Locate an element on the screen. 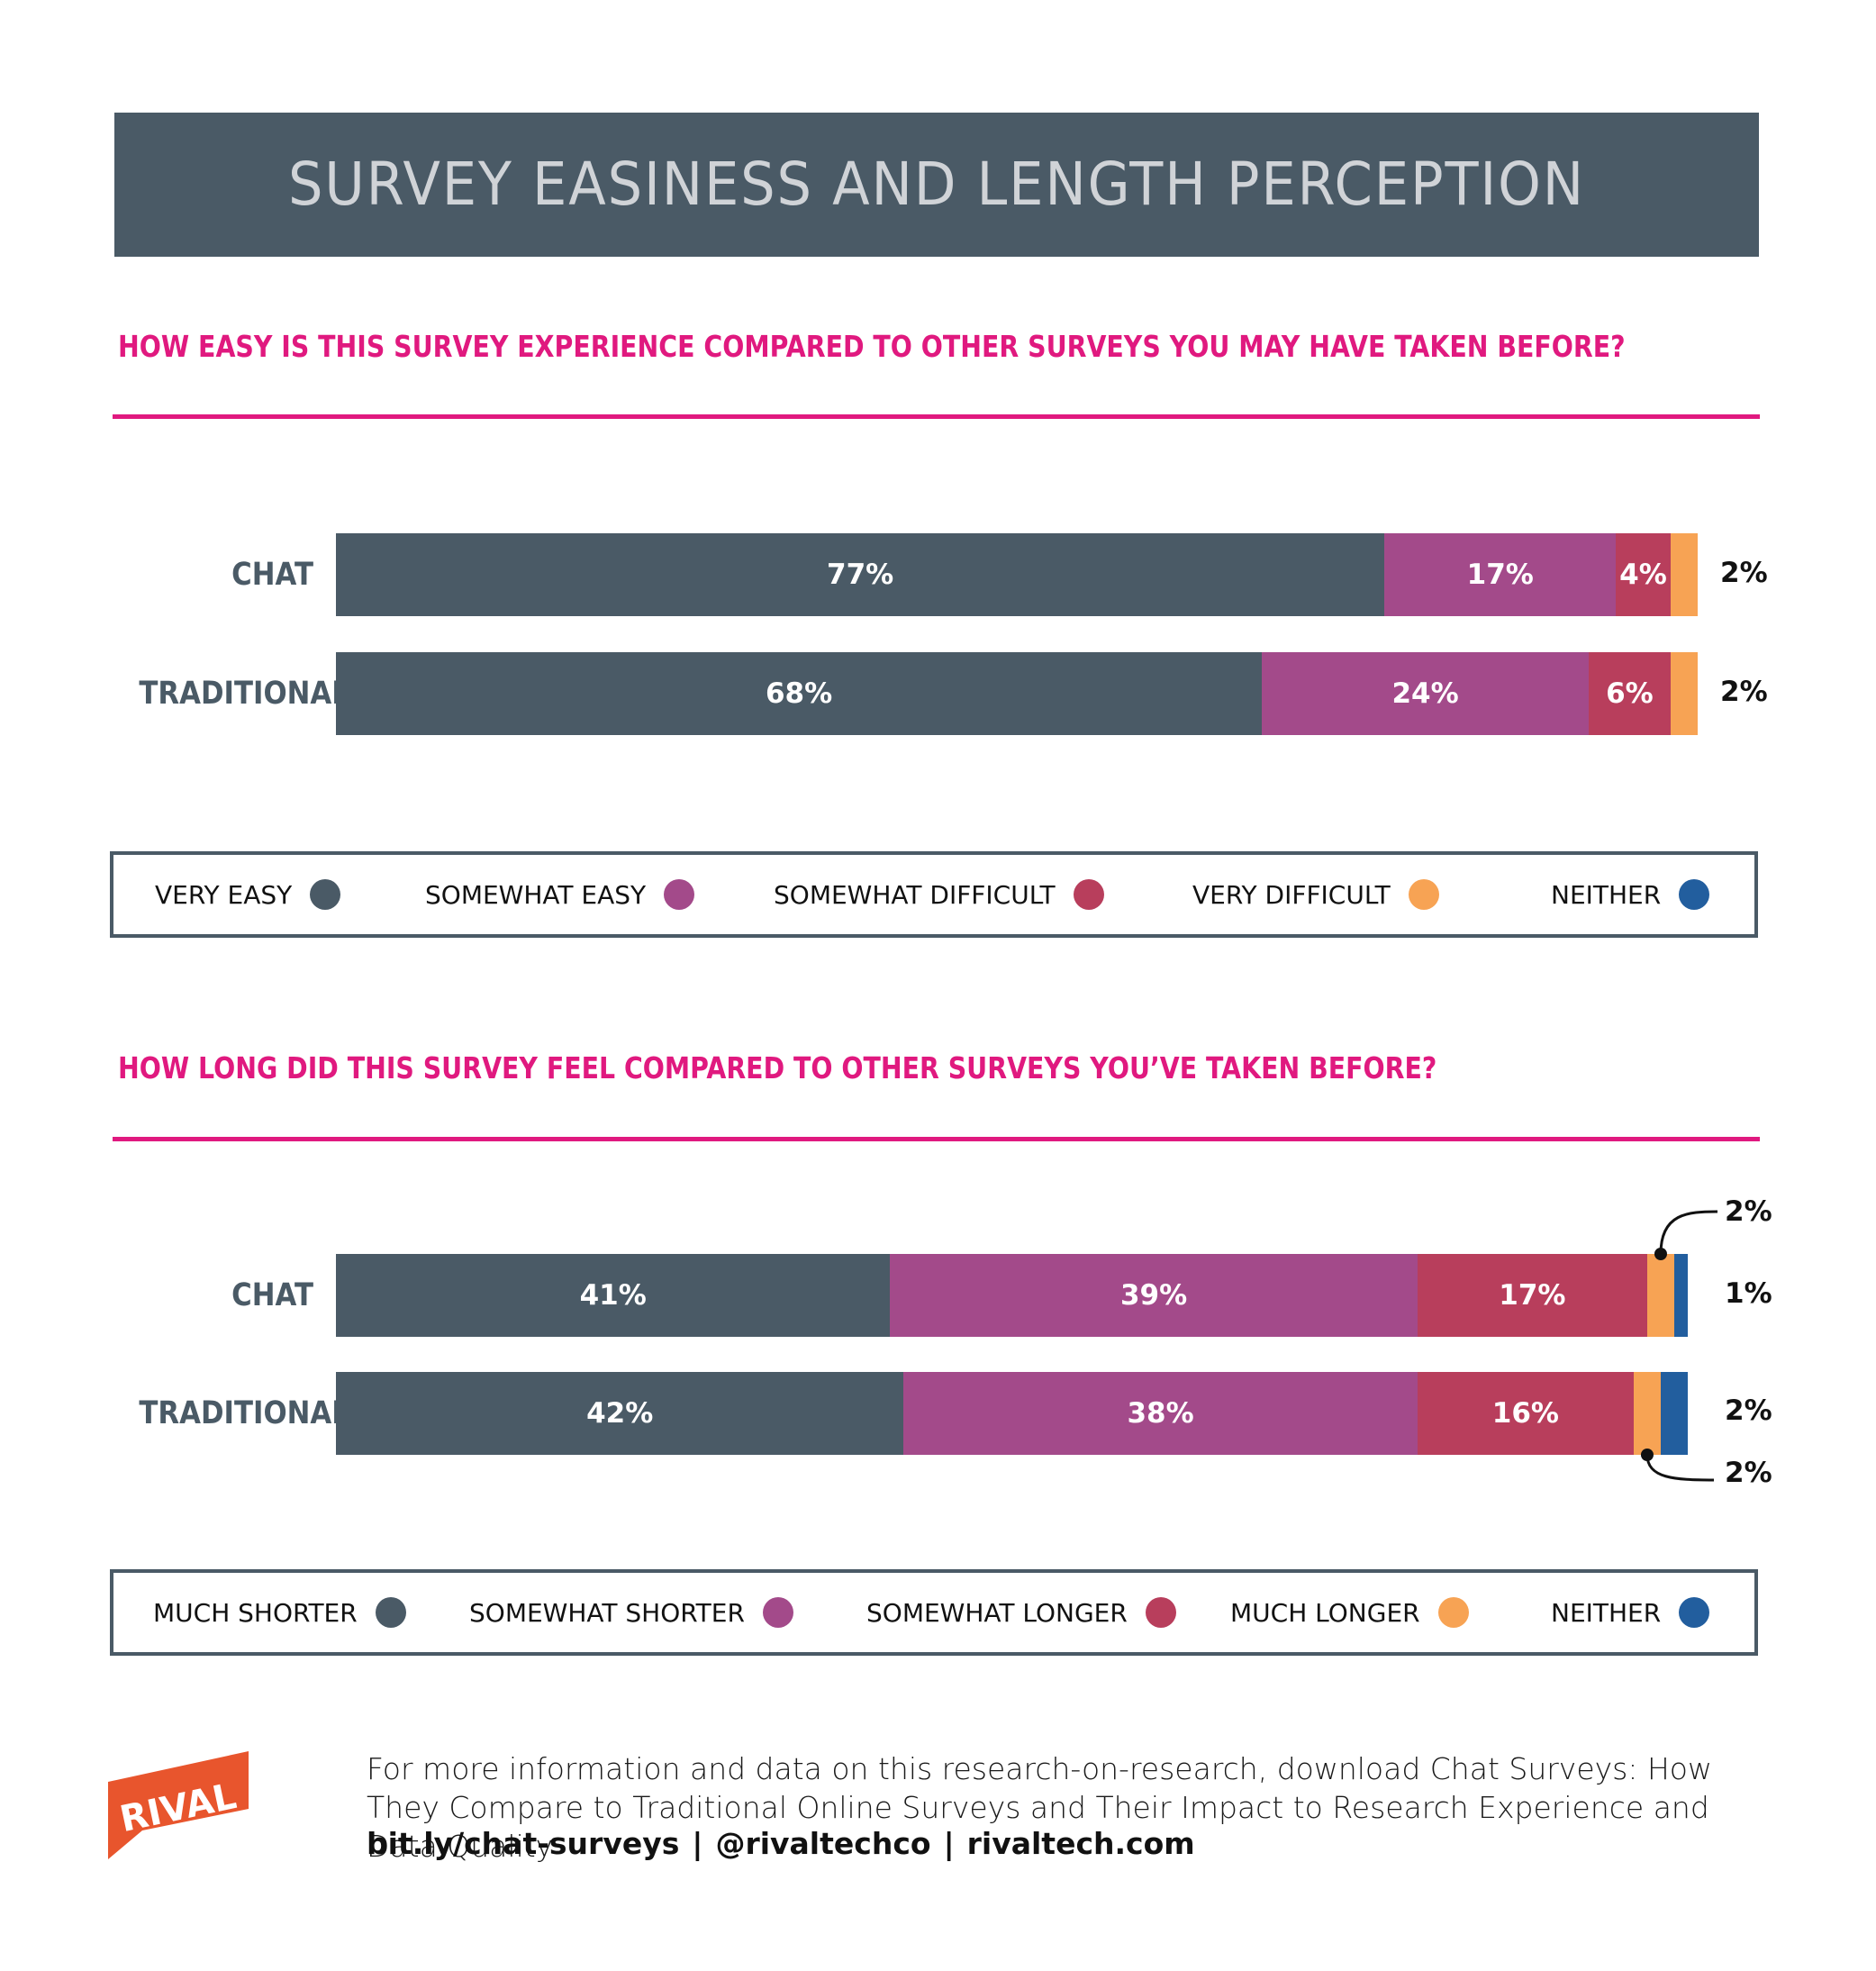 This screenshot has height=1971, width=1876. chart-2-divider is located at coordinates (936, 1139).